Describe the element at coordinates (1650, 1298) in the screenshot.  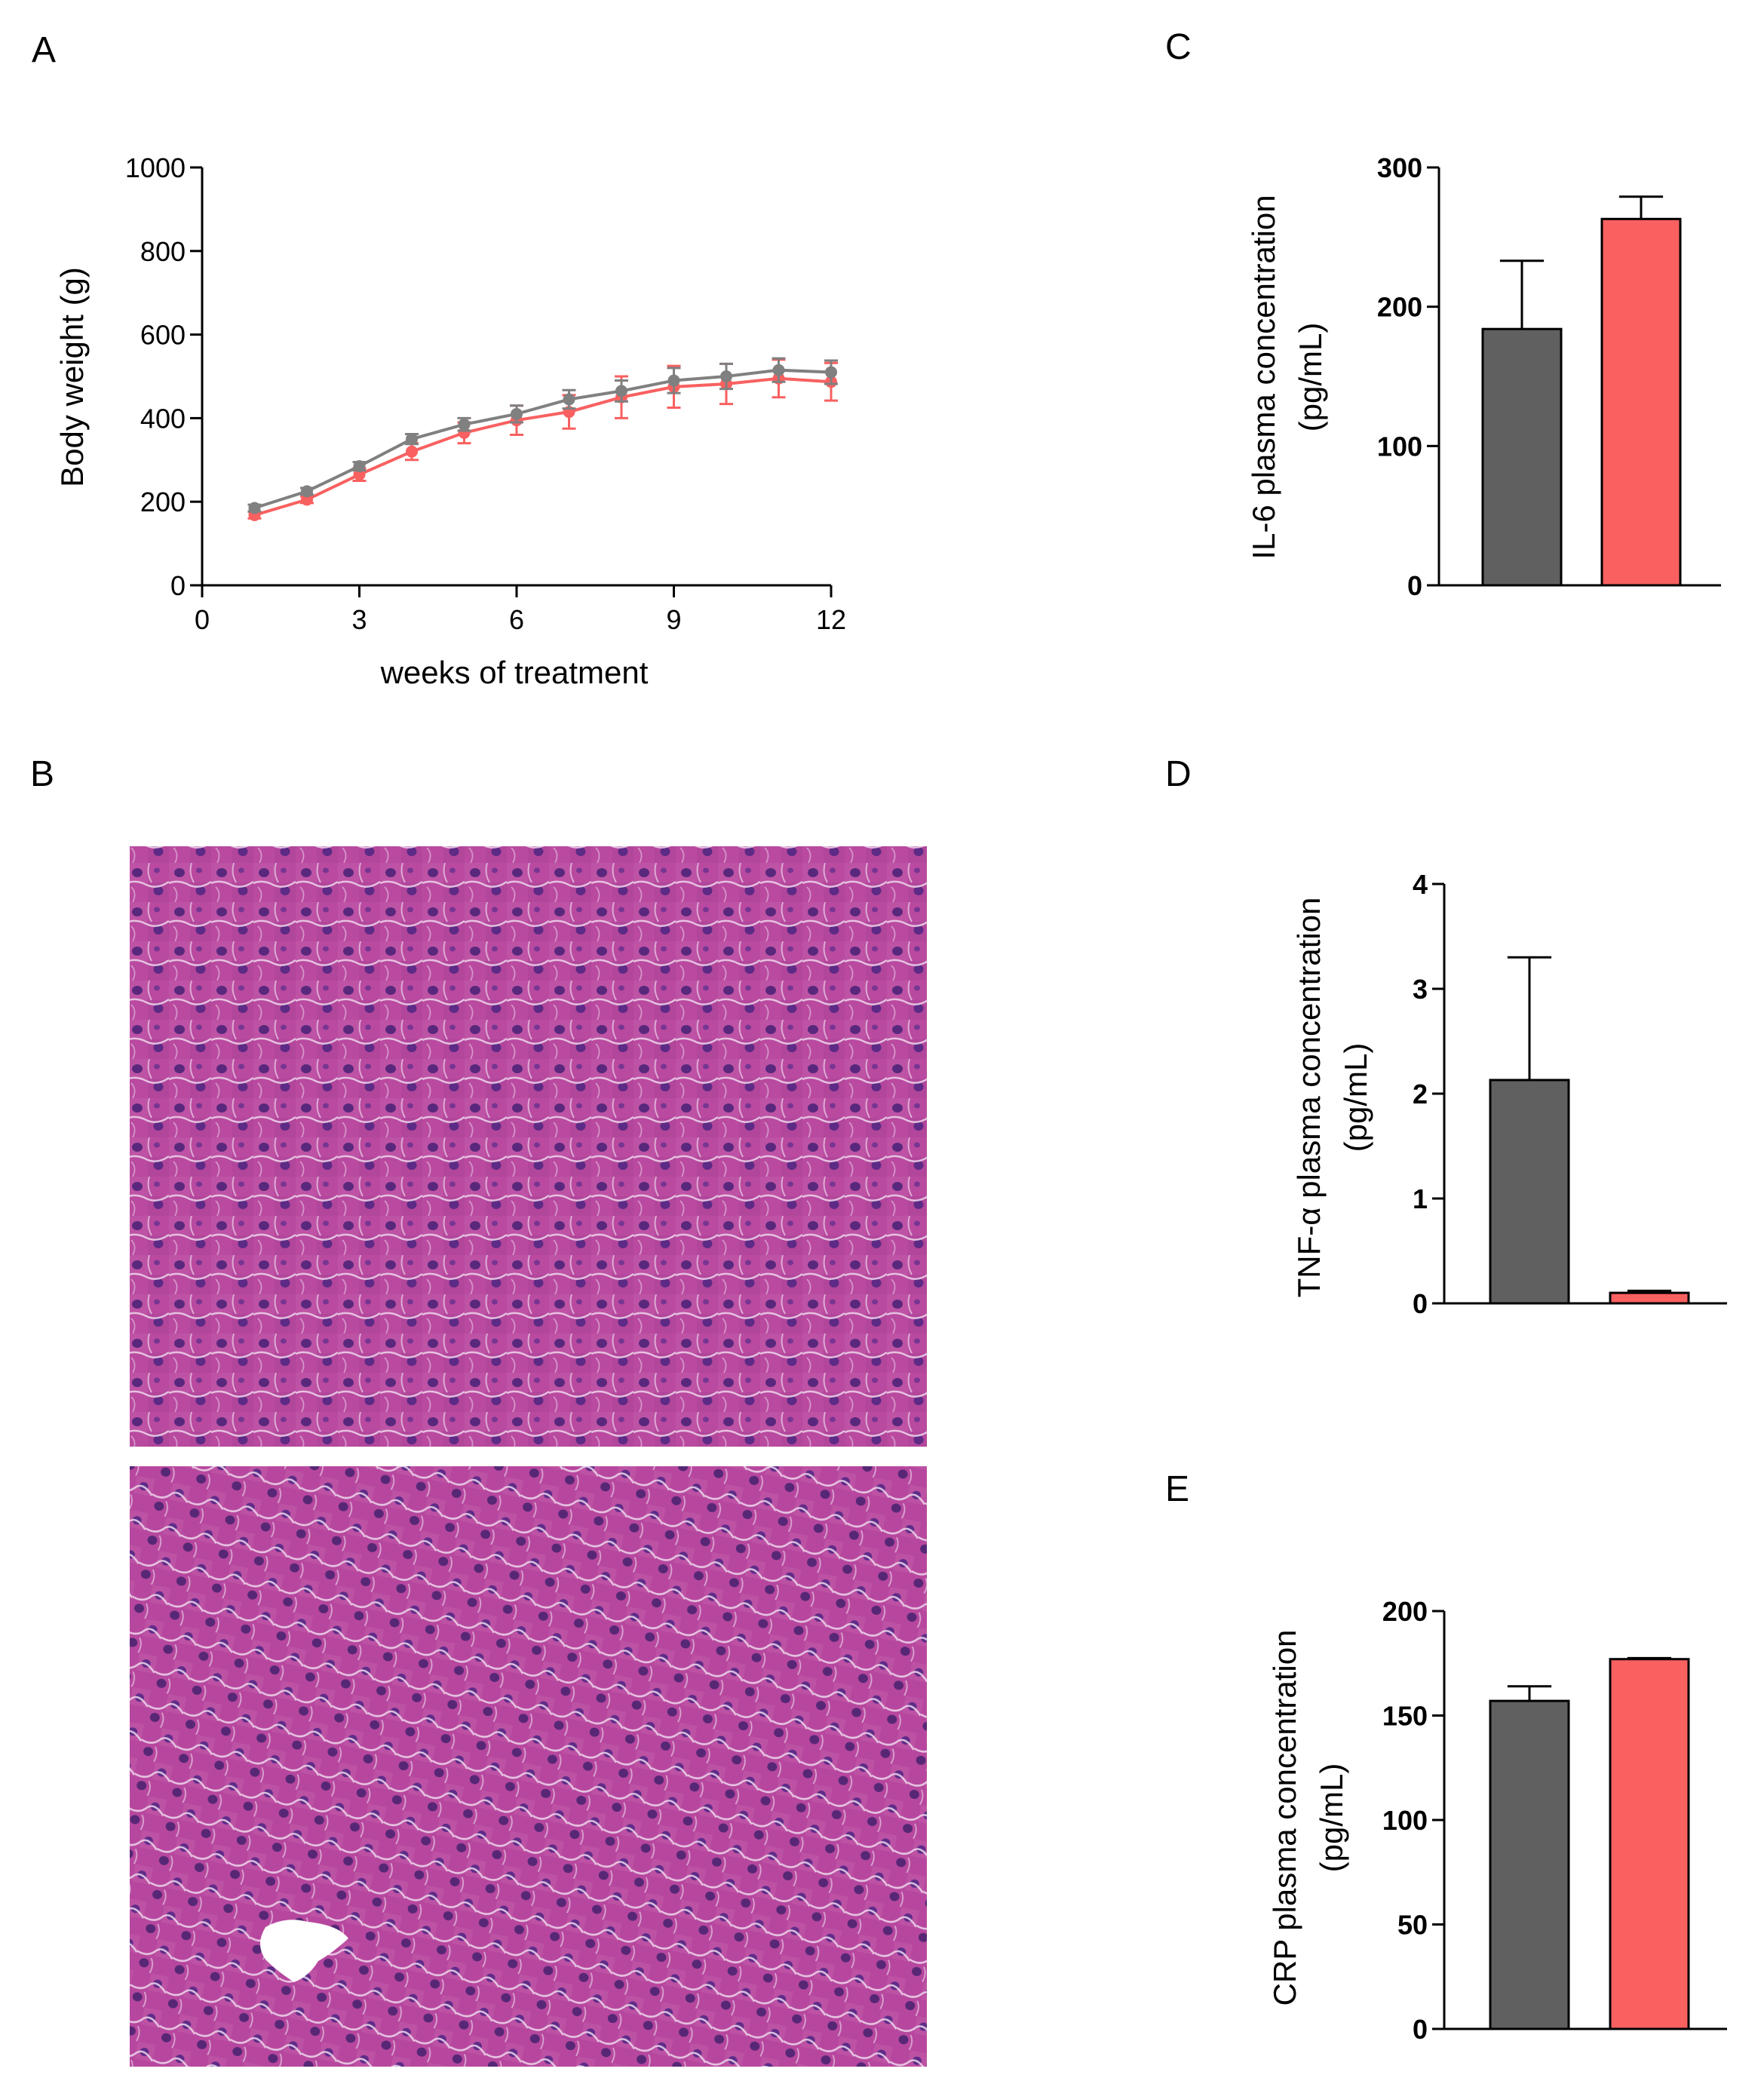
I see `chart-d-bar-treated` at that location.